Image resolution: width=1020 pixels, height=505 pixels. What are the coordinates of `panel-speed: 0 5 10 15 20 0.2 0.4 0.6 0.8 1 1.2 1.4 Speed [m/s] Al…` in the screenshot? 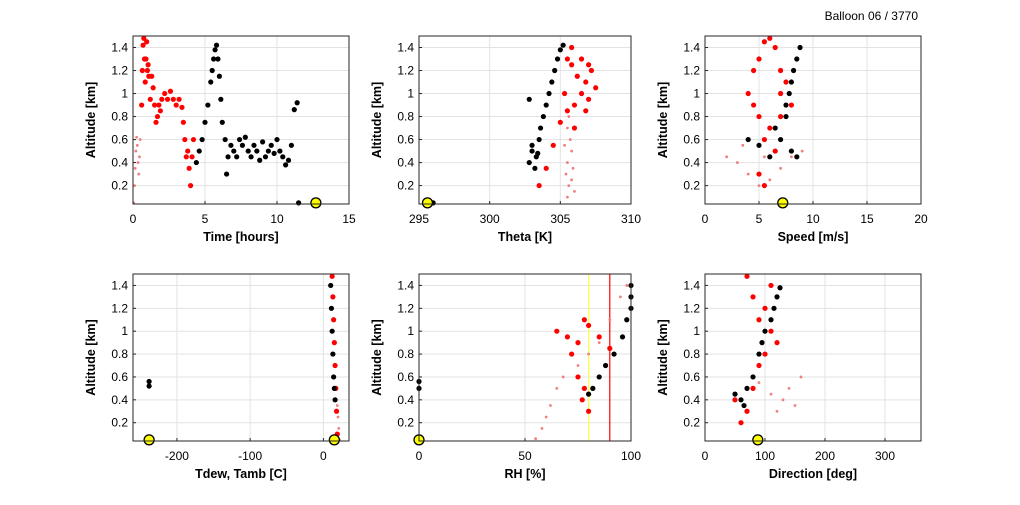 It's located at (792, 139).